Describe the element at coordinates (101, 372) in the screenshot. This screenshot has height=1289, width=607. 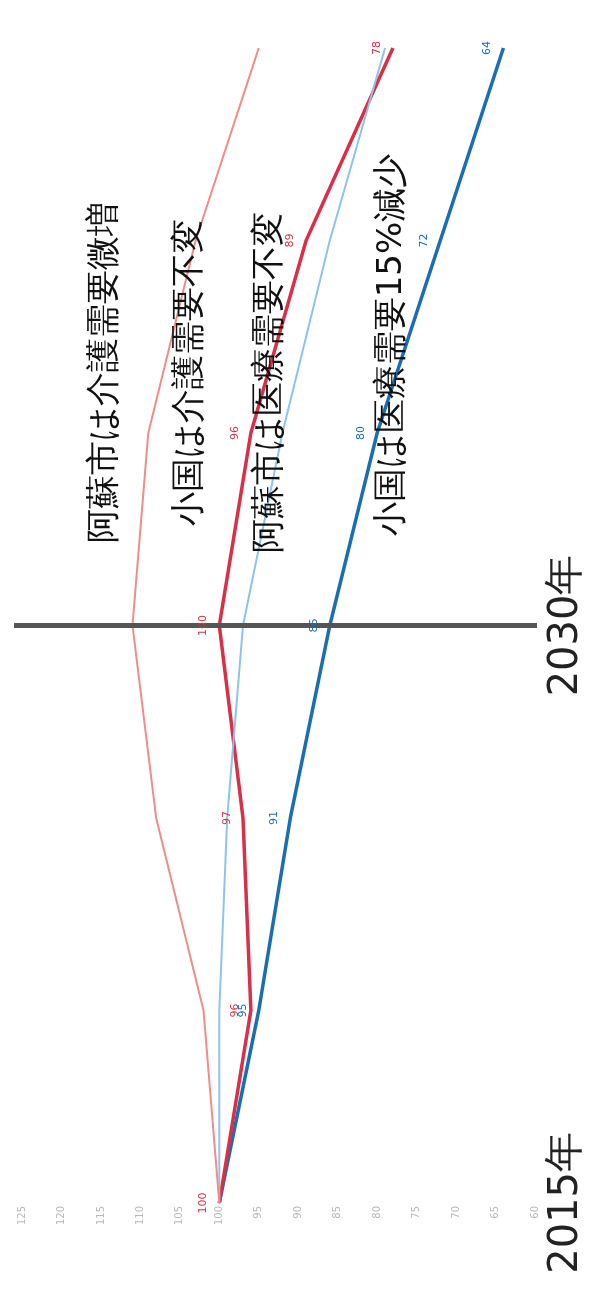
I see `annotation: 阿蘇市は介護需要微増` at that location.